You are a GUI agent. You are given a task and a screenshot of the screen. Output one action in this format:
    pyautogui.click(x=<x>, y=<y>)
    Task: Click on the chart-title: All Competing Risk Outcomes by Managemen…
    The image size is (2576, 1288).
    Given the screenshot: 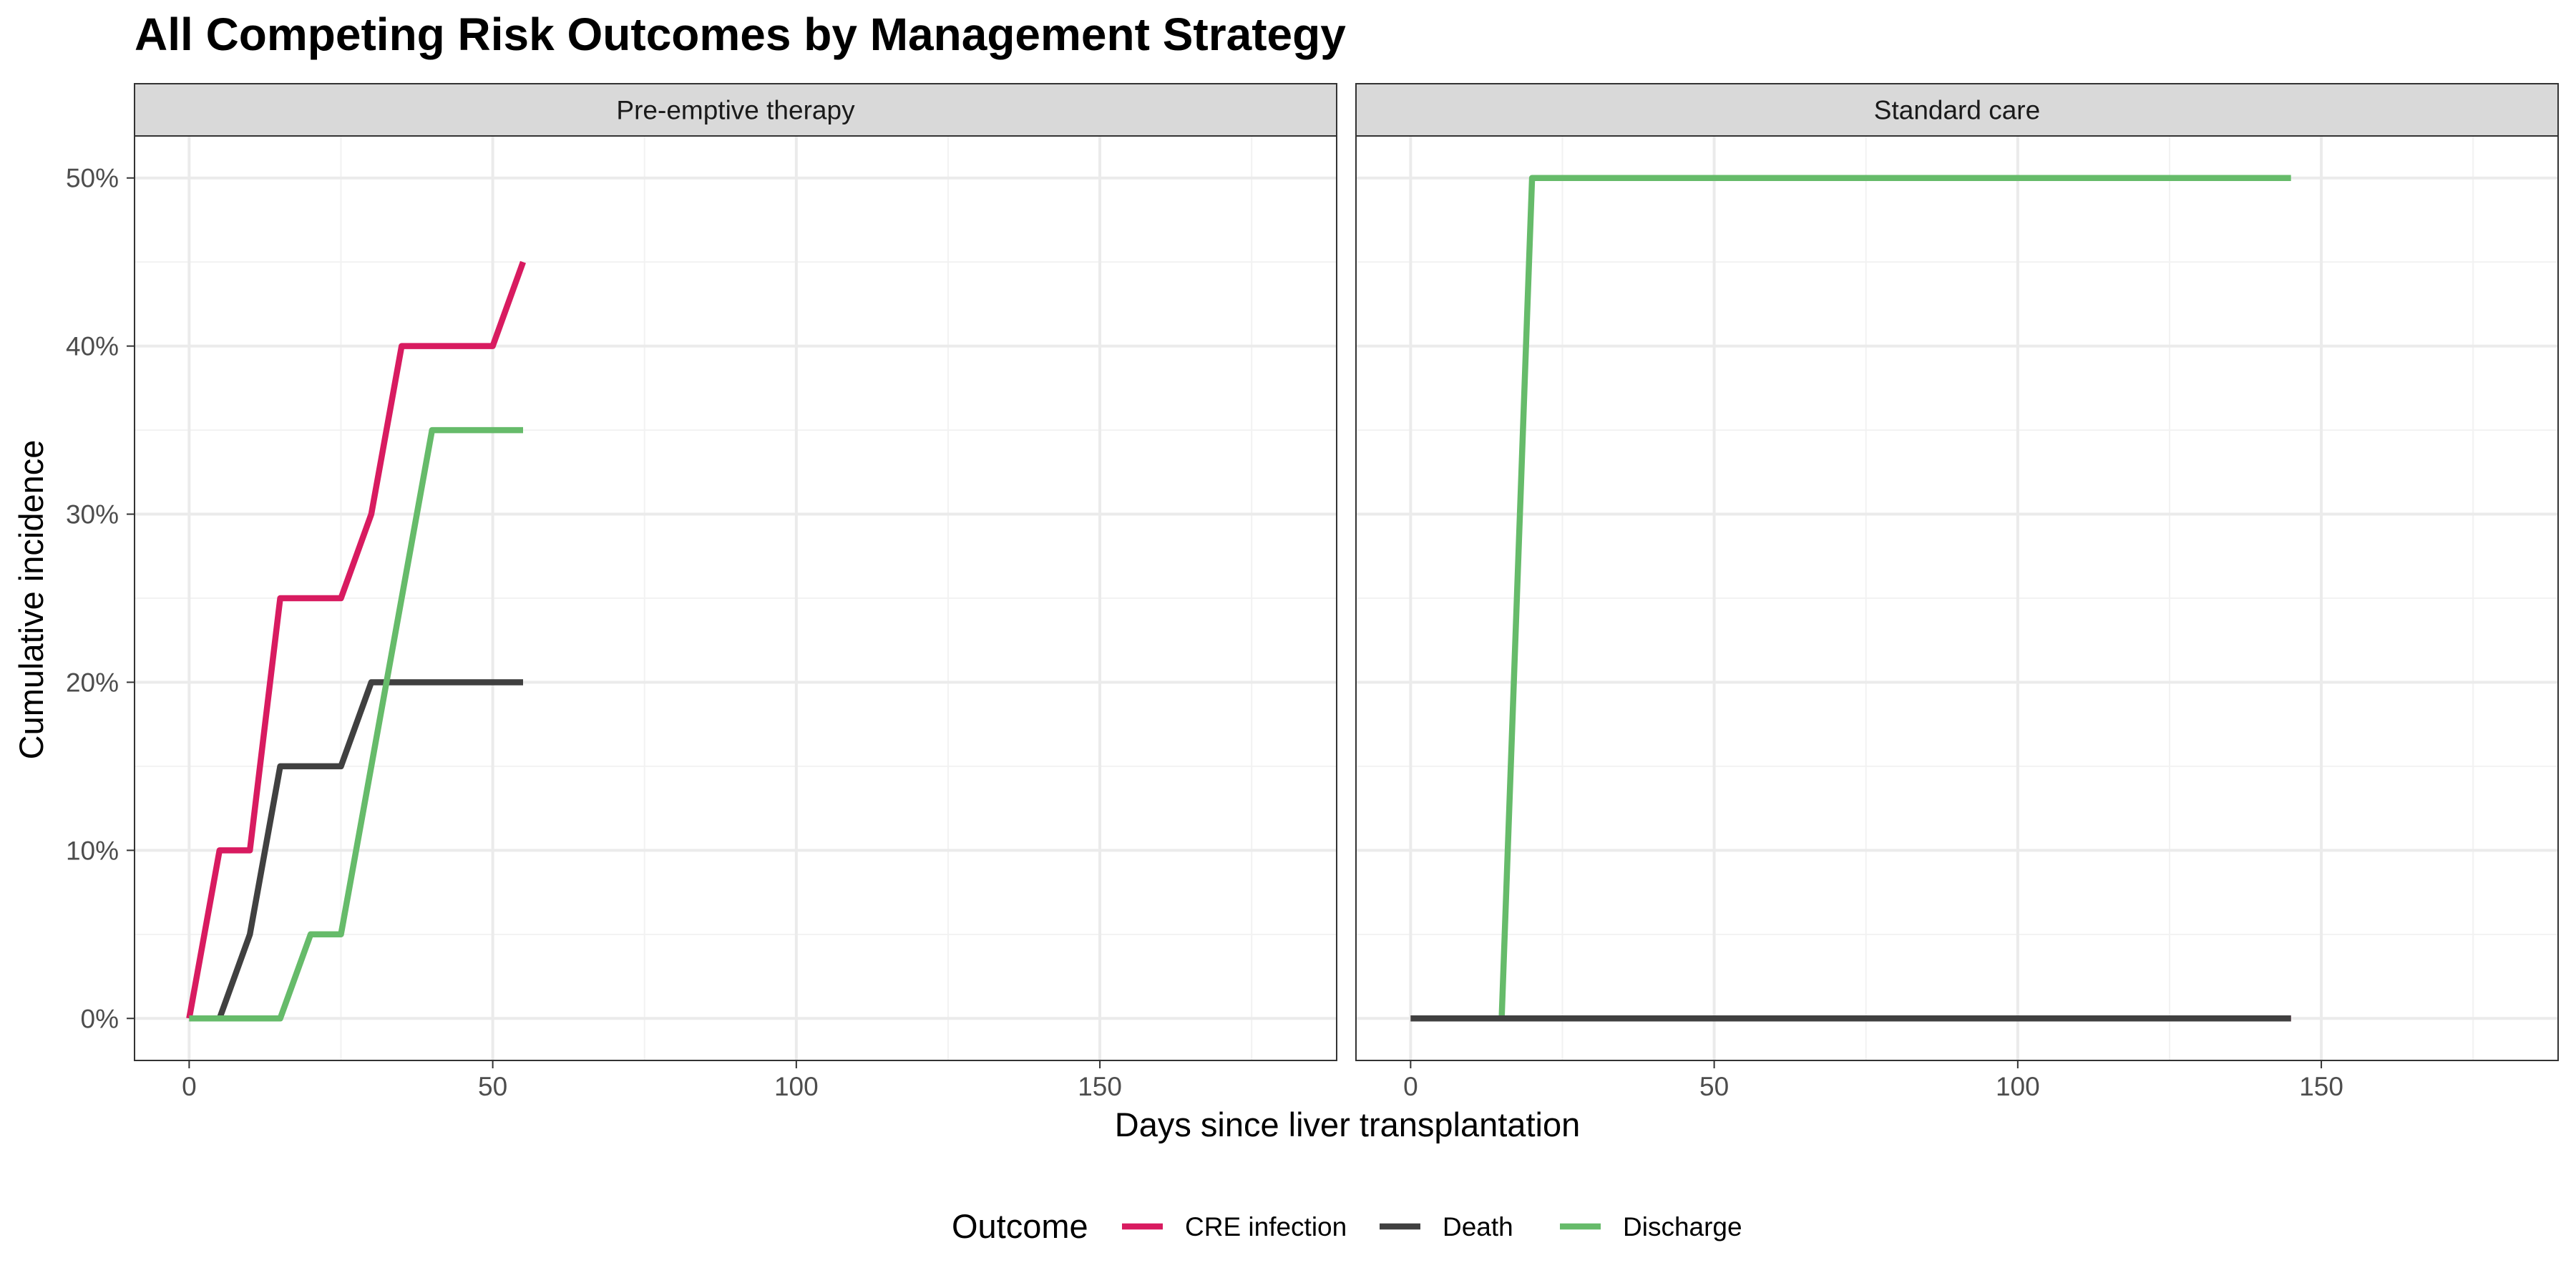 What is the action you would take?
    pyautogui.click(x=740, y=34)
    